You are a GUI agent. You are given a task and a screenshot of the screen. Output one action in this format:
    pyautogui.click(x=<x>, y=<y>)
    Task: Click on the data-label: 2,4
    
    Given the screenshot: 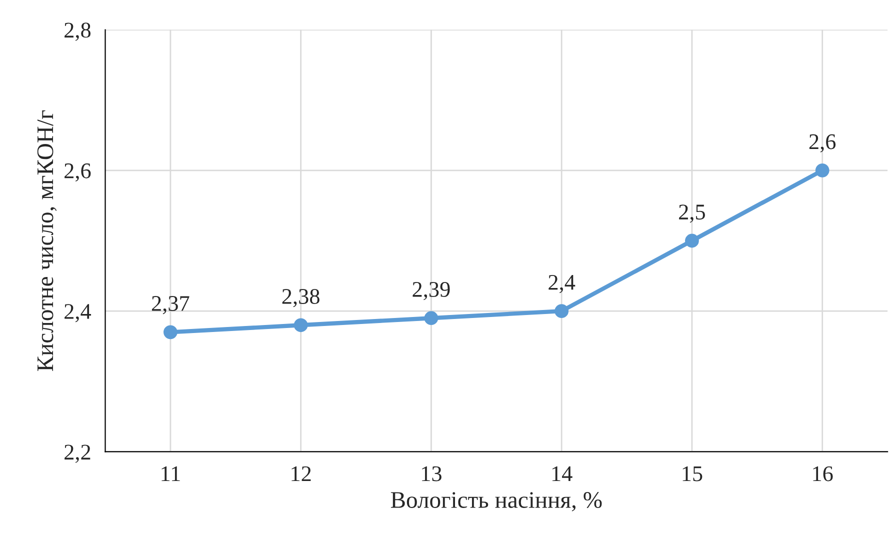 What is the action you would take?
    pyautogui.click(x=562, y=284)
    